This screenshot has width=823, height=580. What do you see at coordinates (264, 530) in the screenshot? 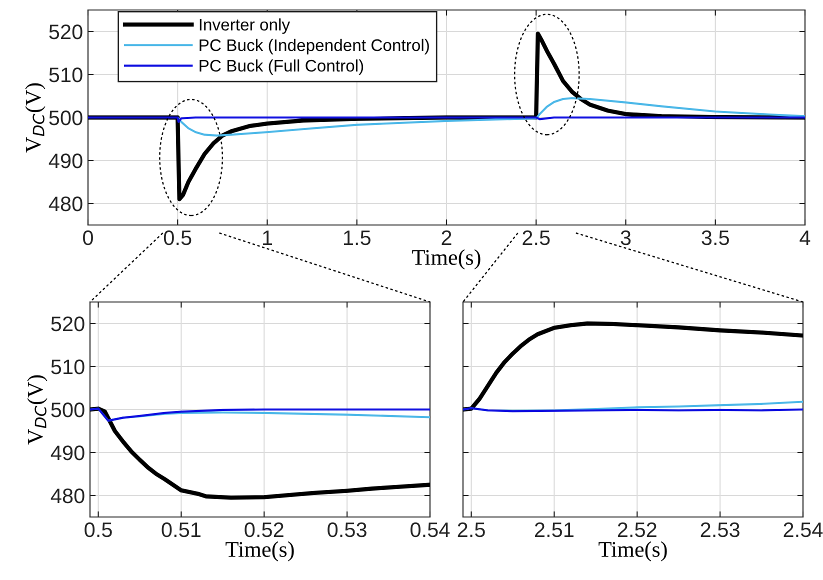
I see `x-tick-label: 0.52` at bounding box center [264, 530].